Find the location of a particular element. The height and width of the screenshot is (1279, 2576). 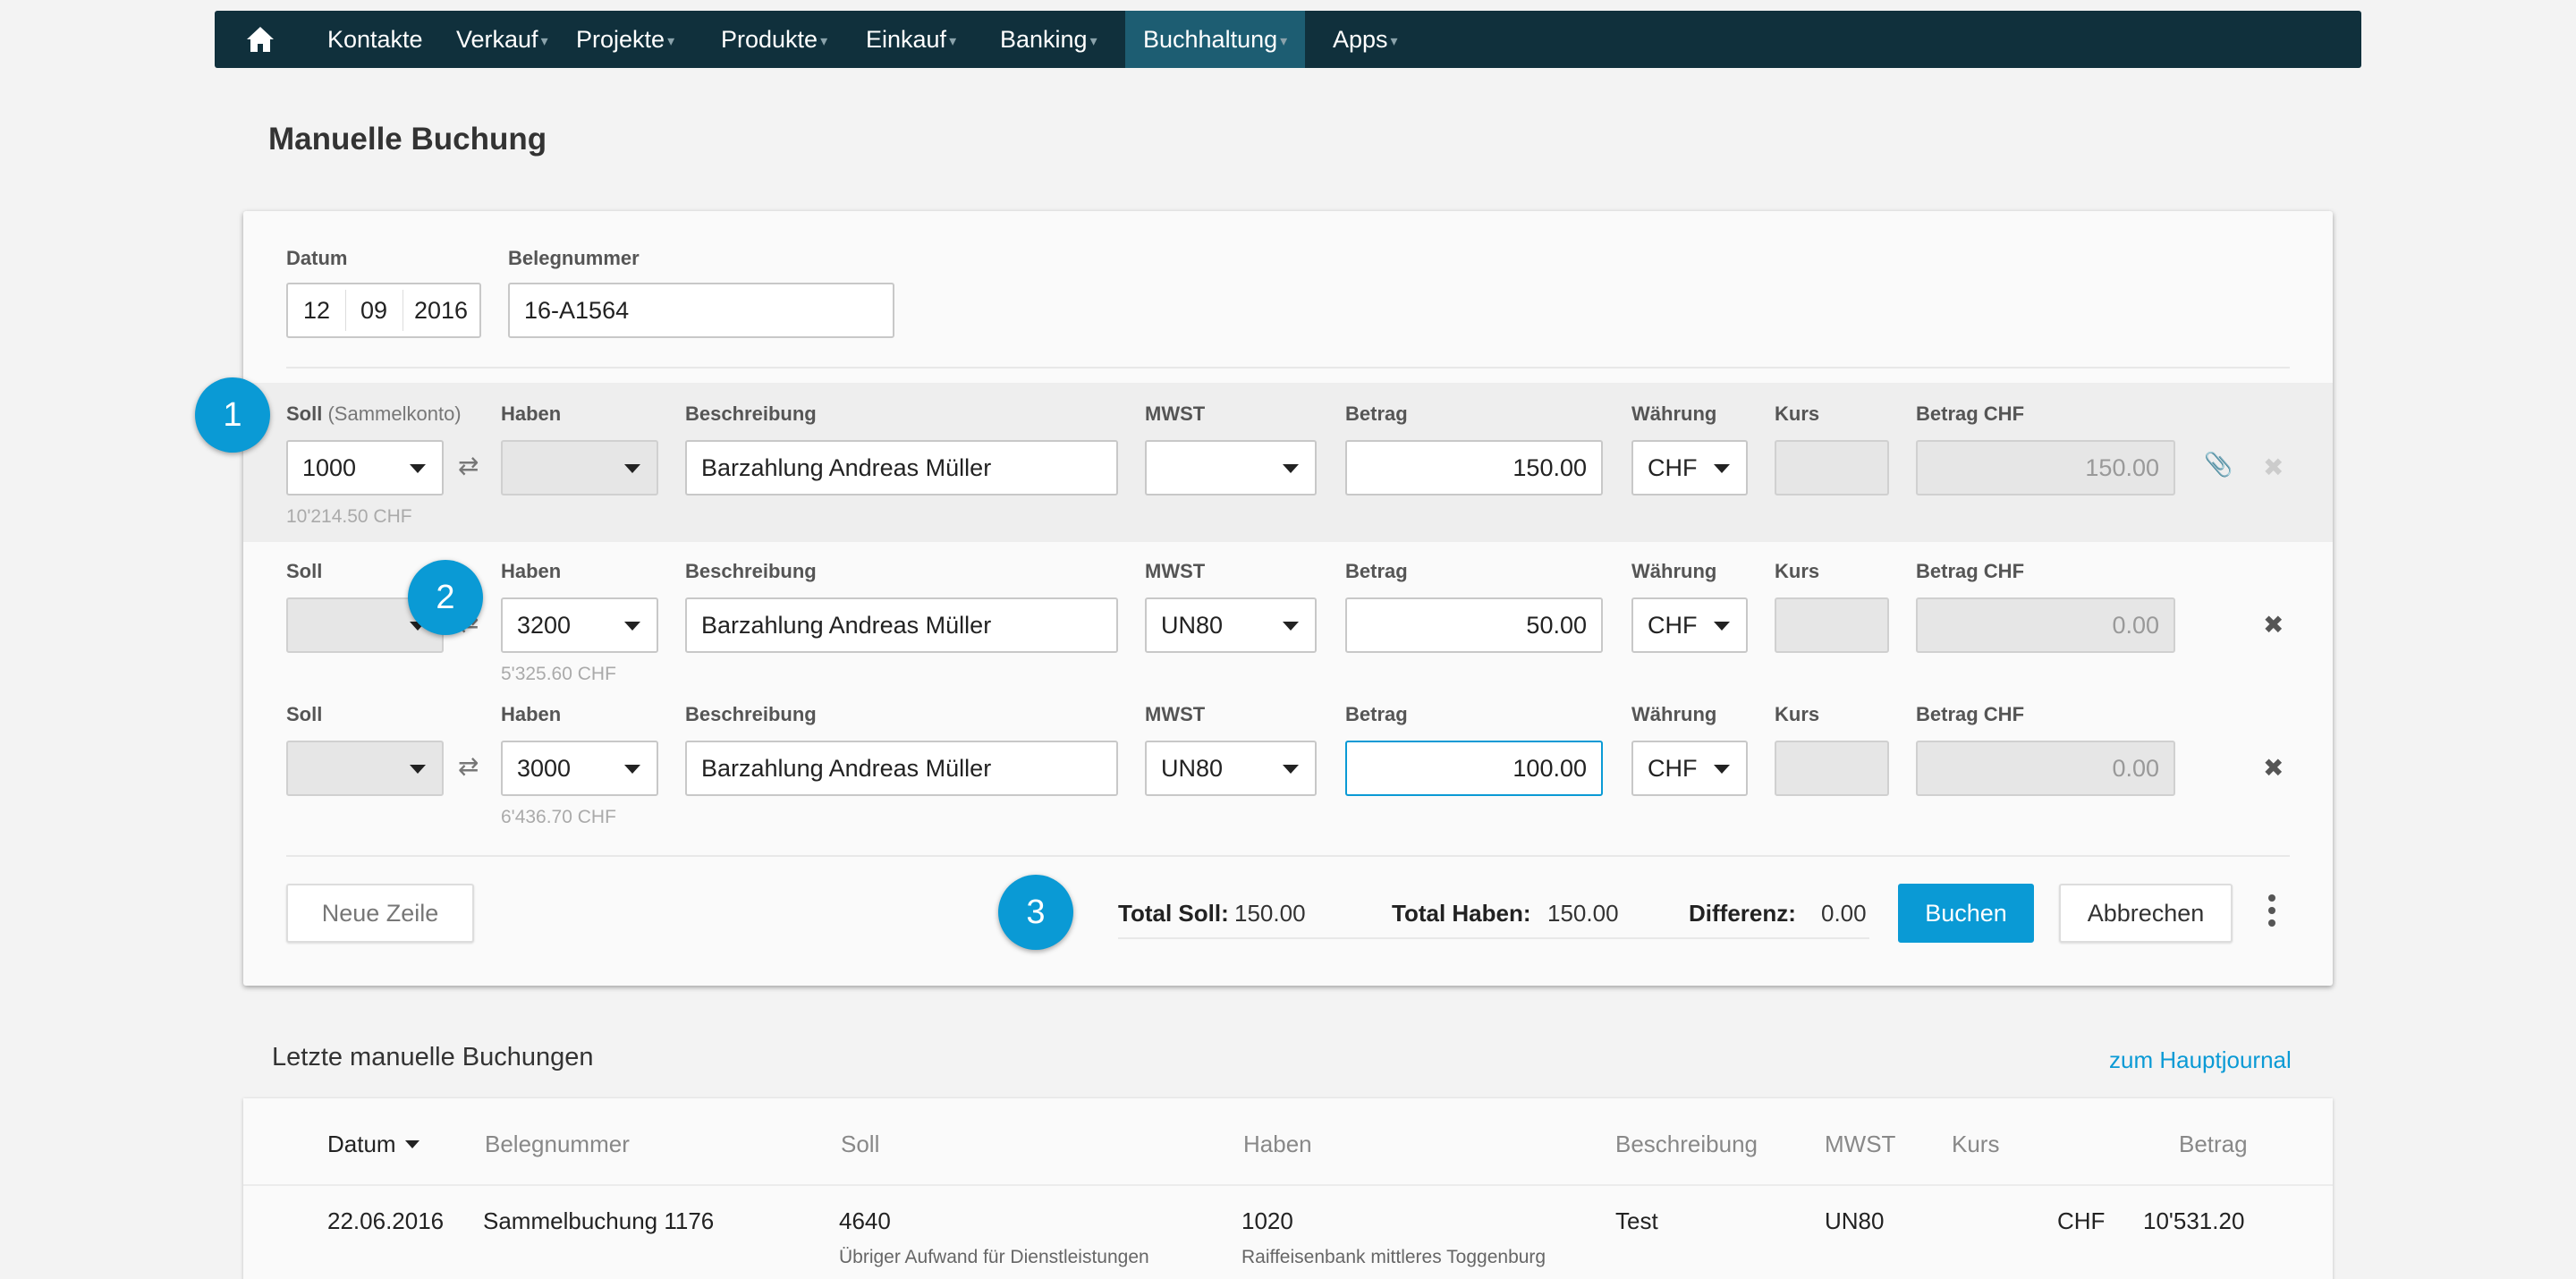

col-header-datum: Datum is located at coordinates (373, 1145).